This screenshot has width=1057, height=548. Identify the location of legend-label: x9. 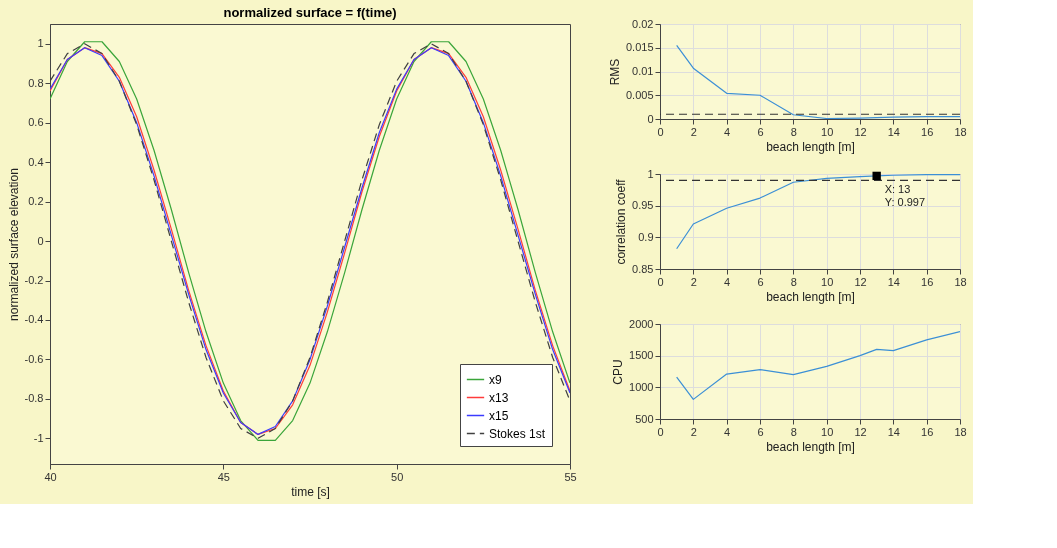
(495, 379).